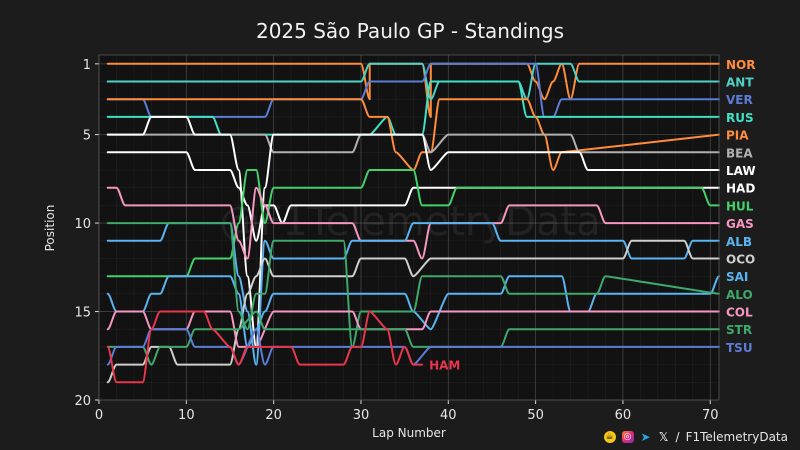 This screenshot has width=800, height=450. I want to click on series-label-gas: GAS, so click(740, 224).